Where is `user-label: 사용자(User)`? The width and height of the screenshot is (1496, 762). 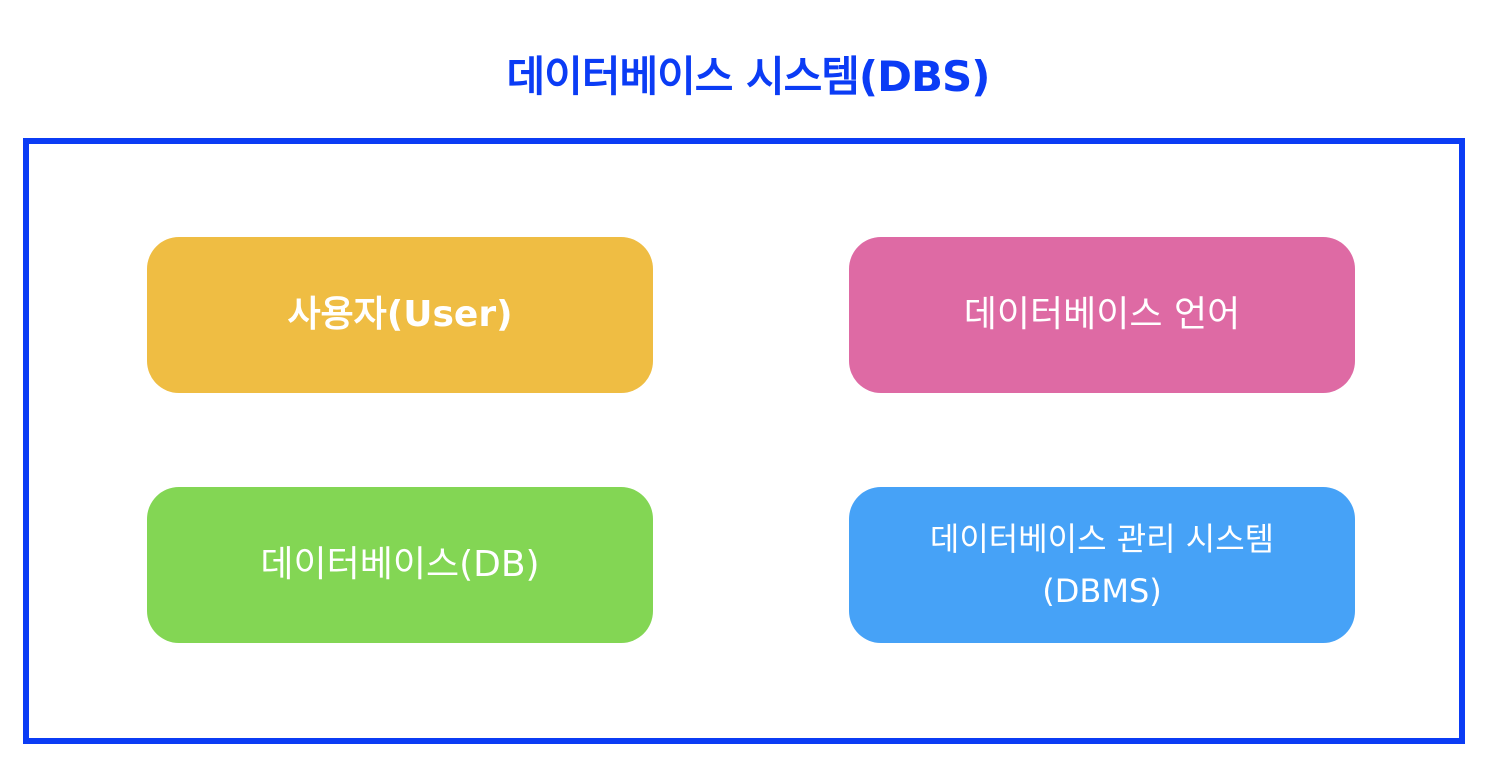
user-label: 사용자(User) is located at coordinates (400, 314).